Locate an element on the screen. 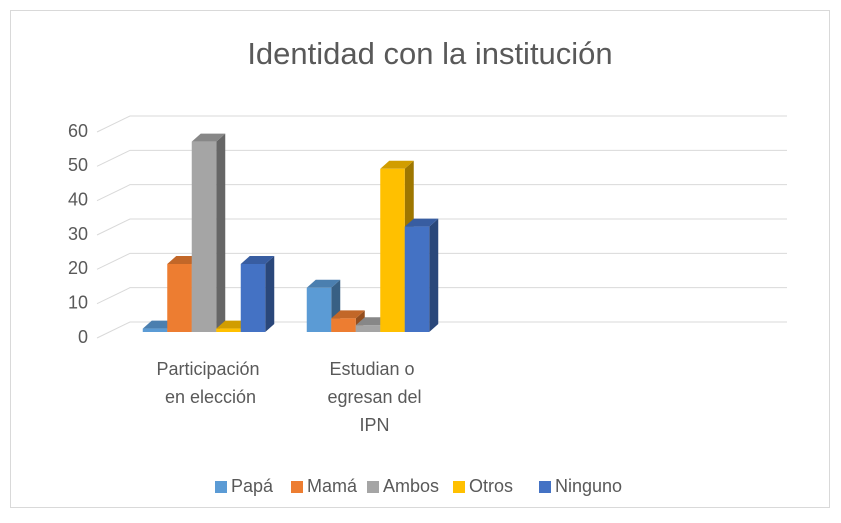  y-tick-label: 50 is located at coordinates (78, 165).